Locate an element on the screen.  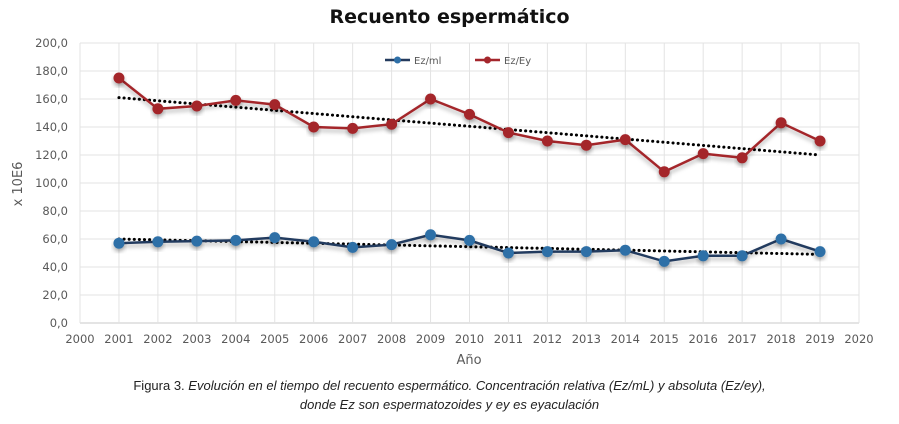
x-tick-label: 2019 is located at coordinates (819, 339).